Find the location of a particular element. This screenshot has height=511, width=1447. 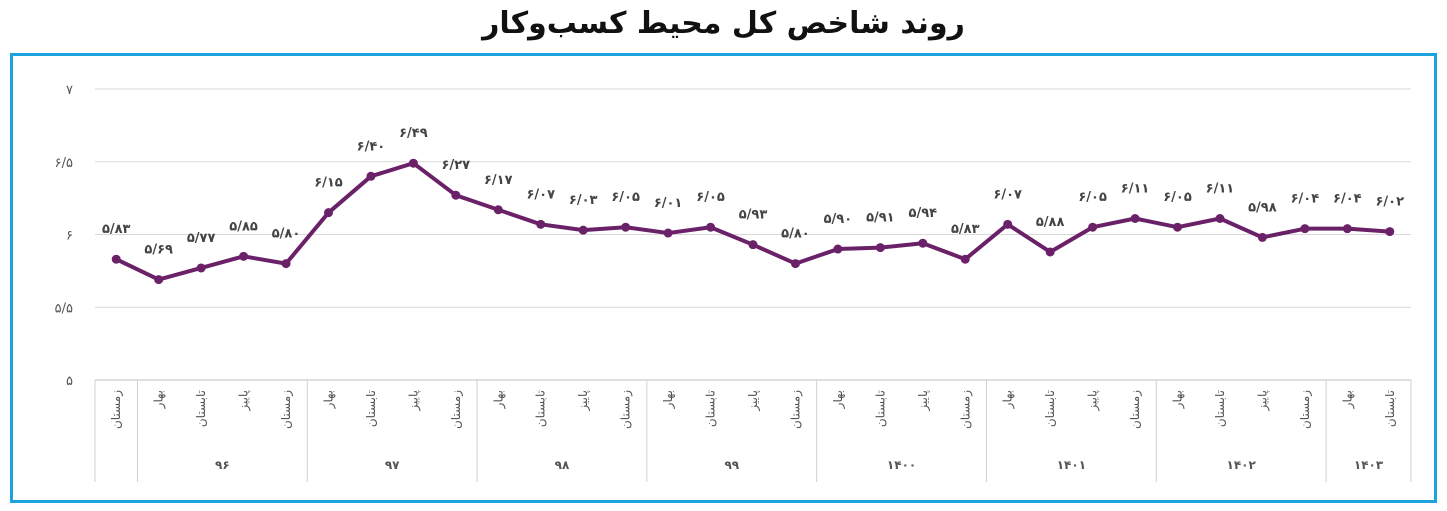

y-tick-label: ۶ is located at coordinates (69, 236).